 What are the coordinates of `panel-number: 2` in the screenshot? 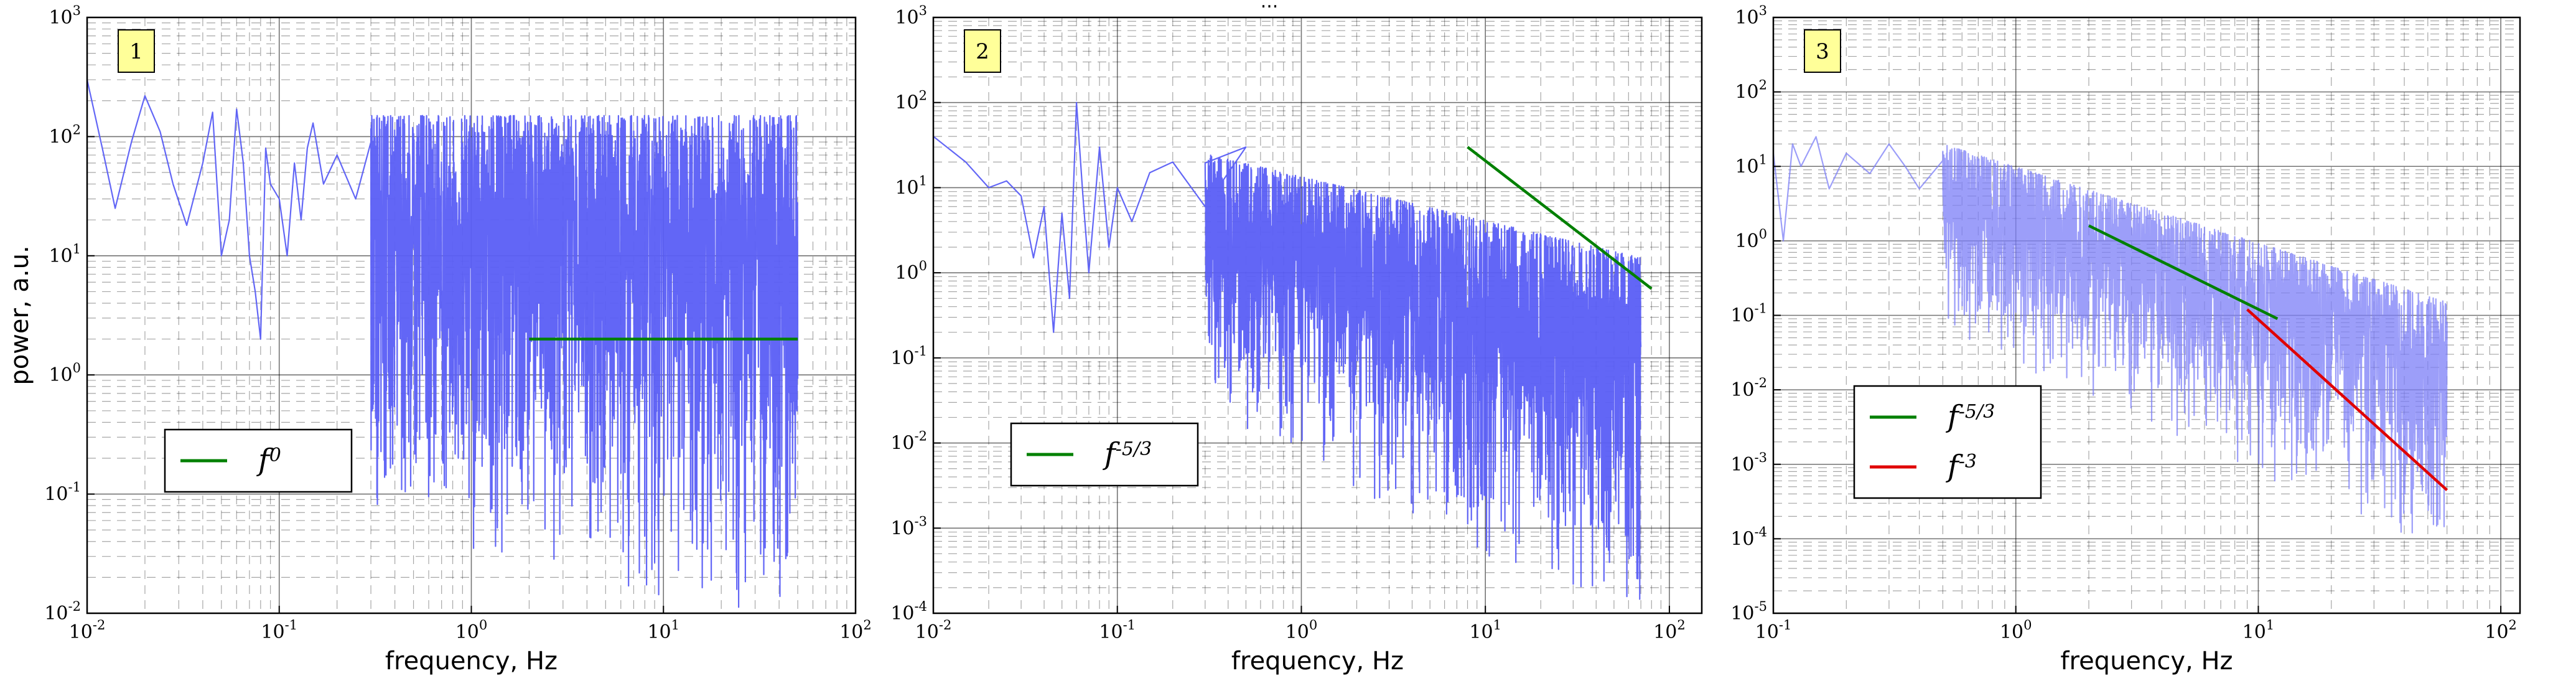 It's located at (982, 51).